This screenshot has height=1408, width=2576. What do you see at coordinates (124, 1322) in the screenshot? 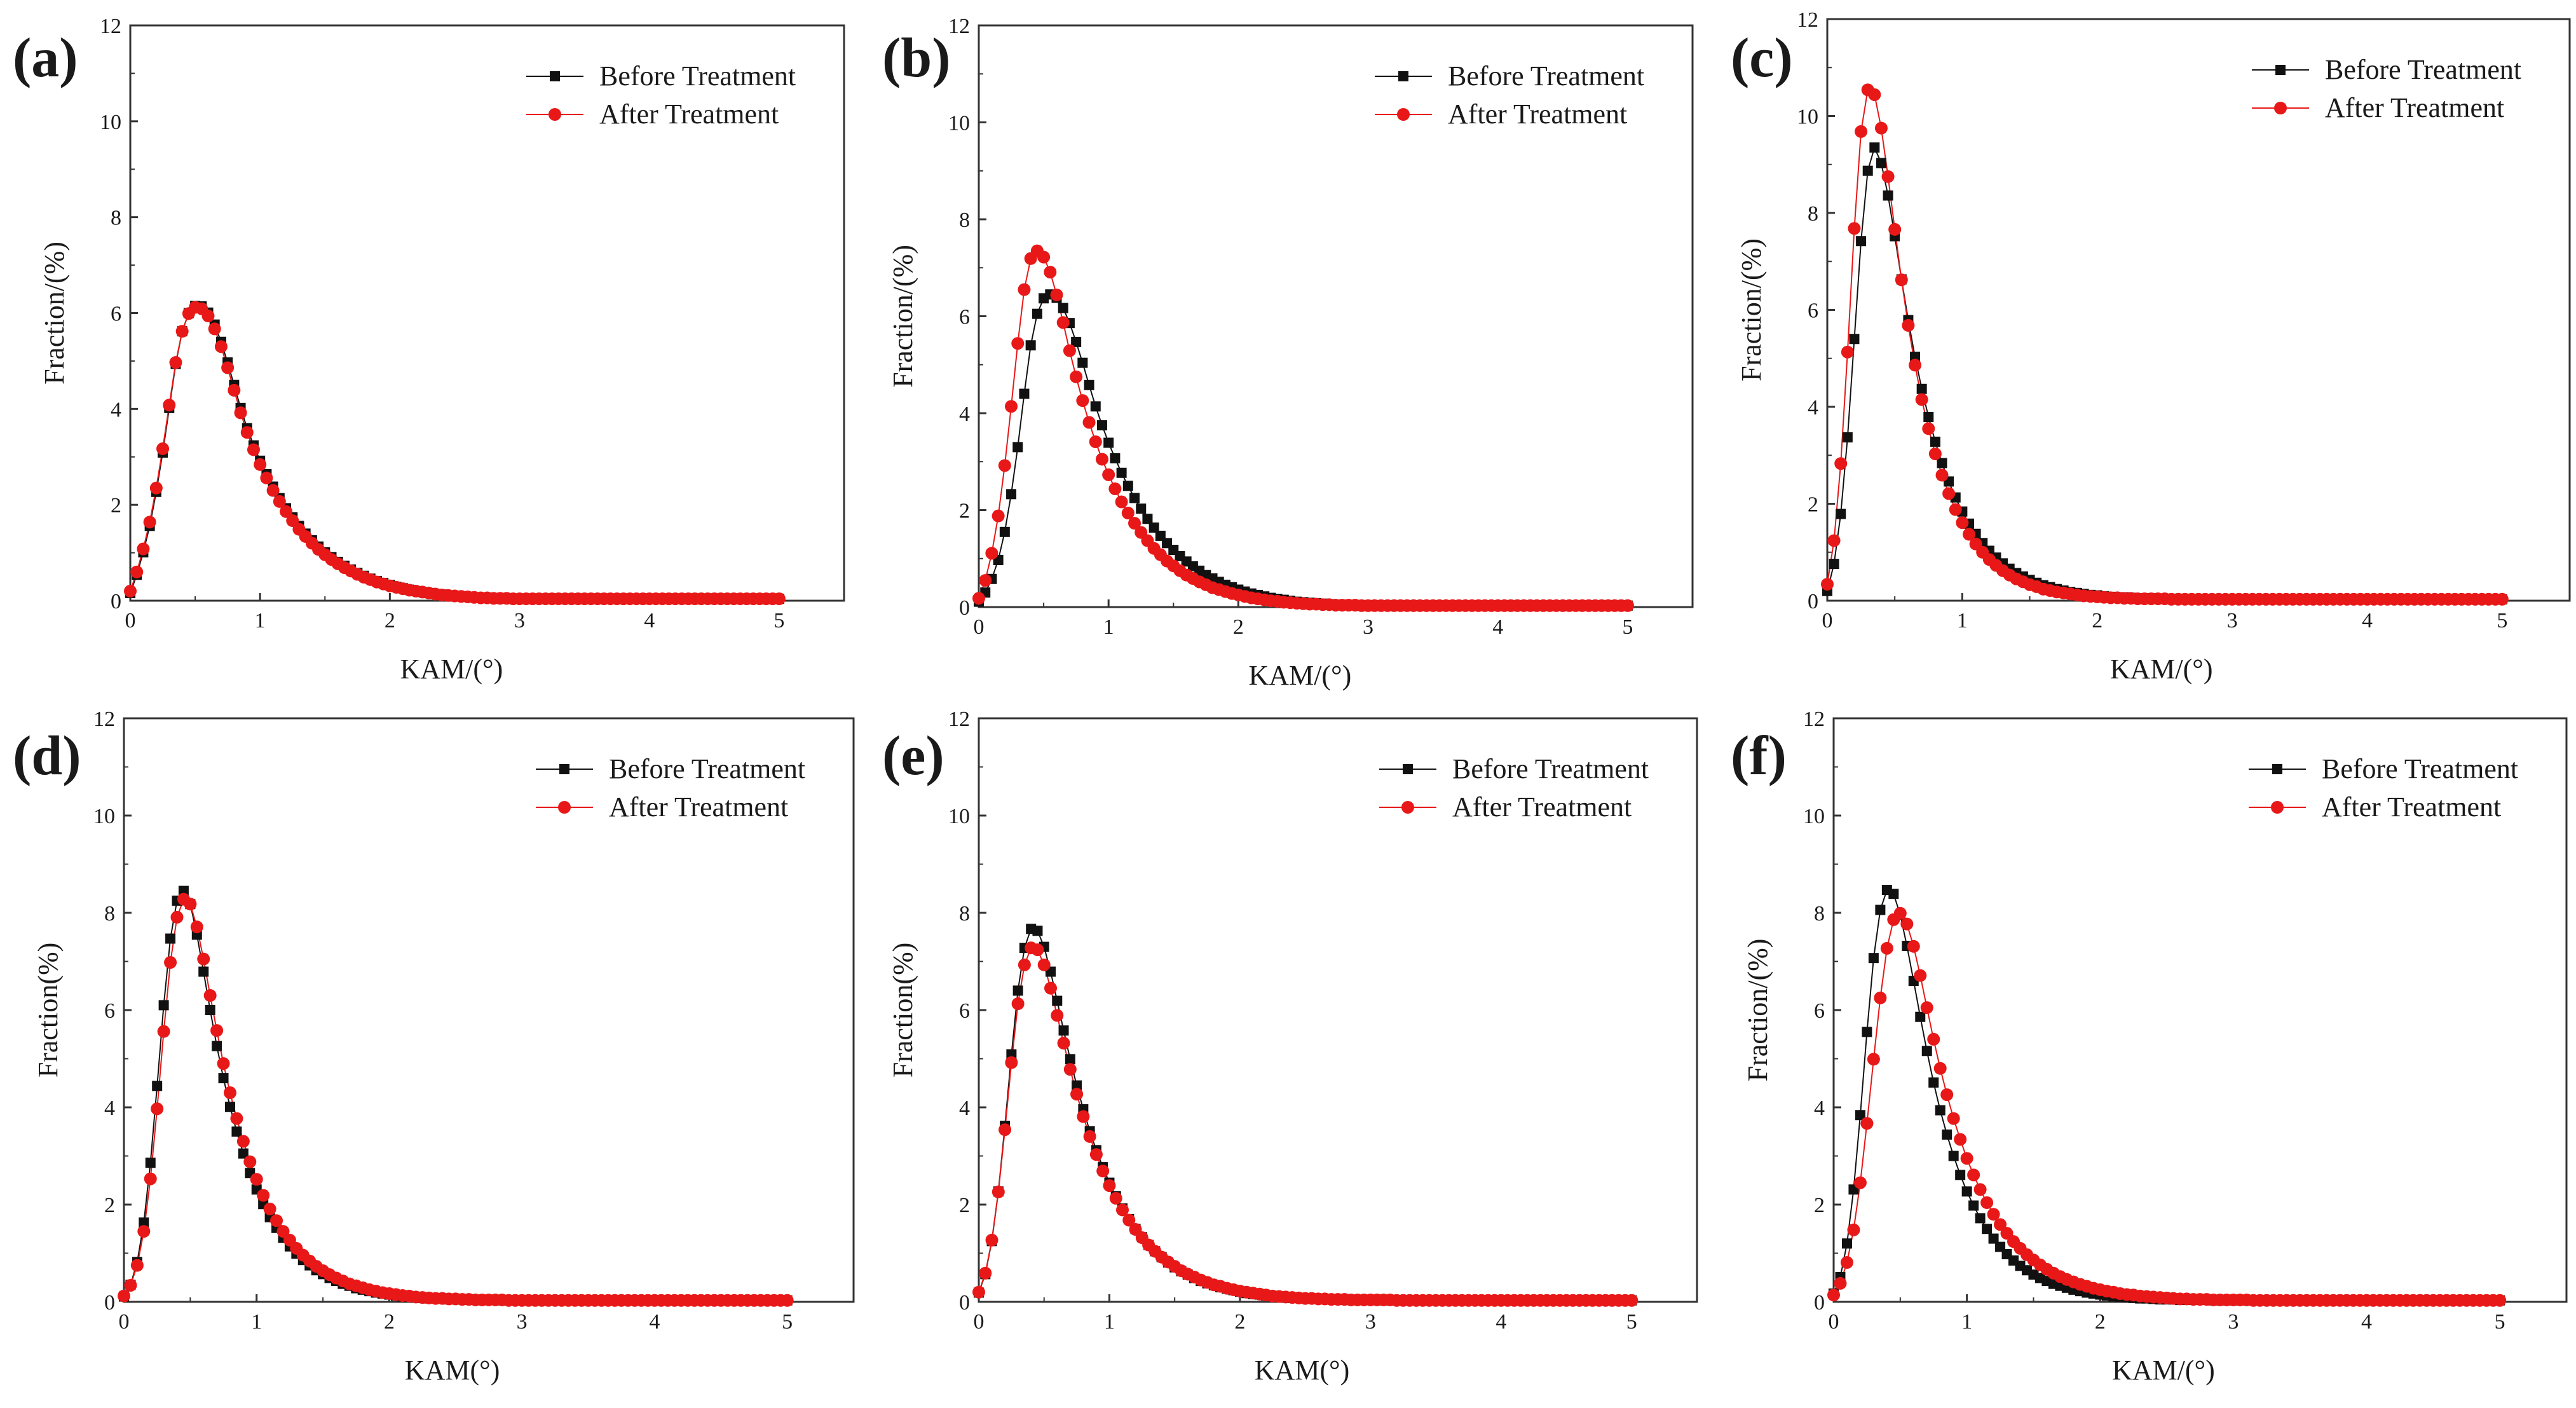
I see `x-tick-label: 0` at bounding box center [124, 1322].